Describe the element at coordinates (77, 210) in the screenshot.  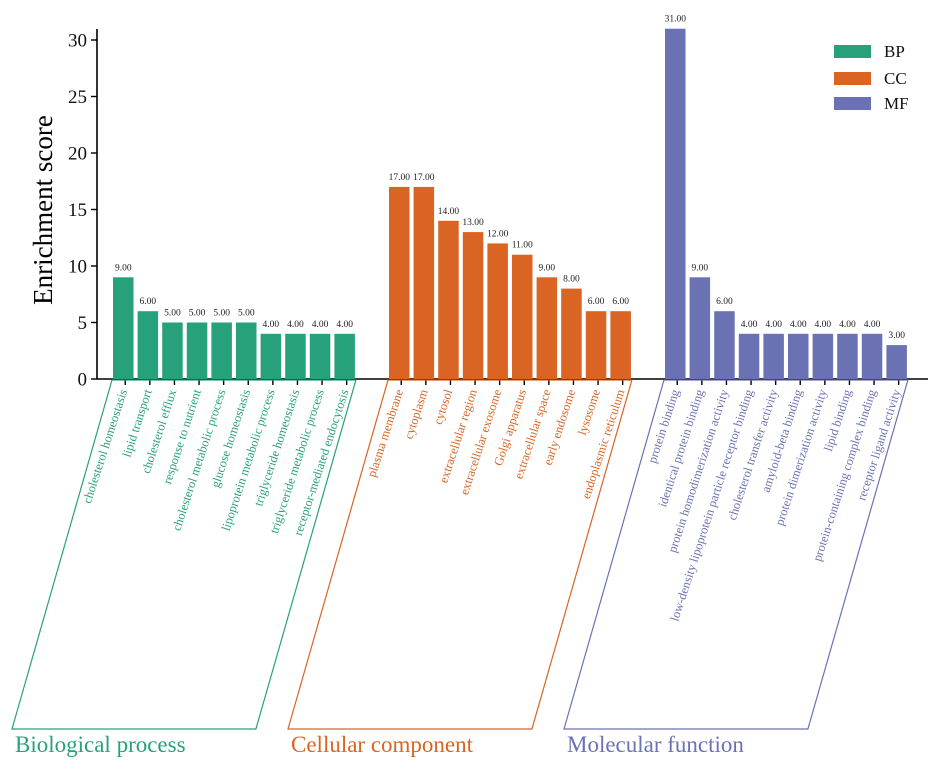
I see `y-tick-label: 15` at that location.